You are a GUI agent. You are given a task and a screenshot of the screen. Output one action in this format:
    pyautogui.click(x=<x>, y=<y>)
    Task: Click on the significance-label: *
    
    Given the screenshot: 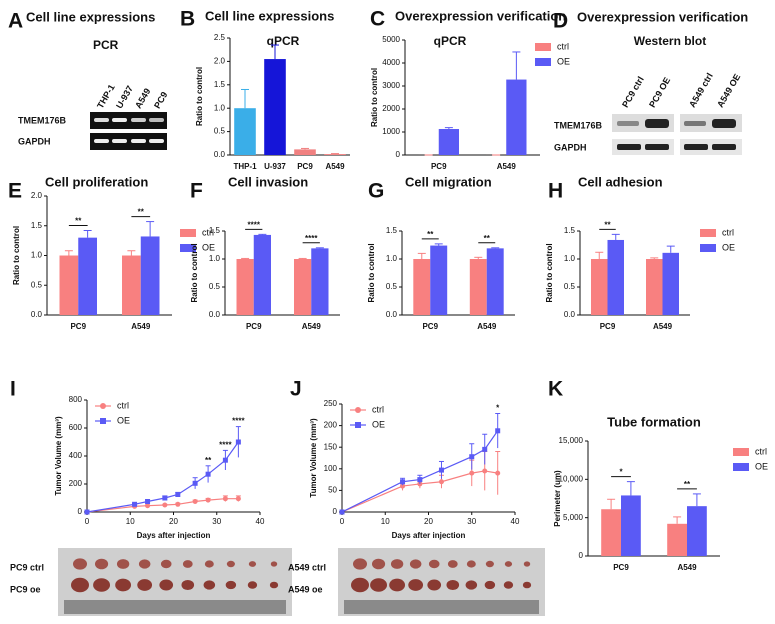 What is the action you would take?
    pyautogui.click(x=621, y=472)
    